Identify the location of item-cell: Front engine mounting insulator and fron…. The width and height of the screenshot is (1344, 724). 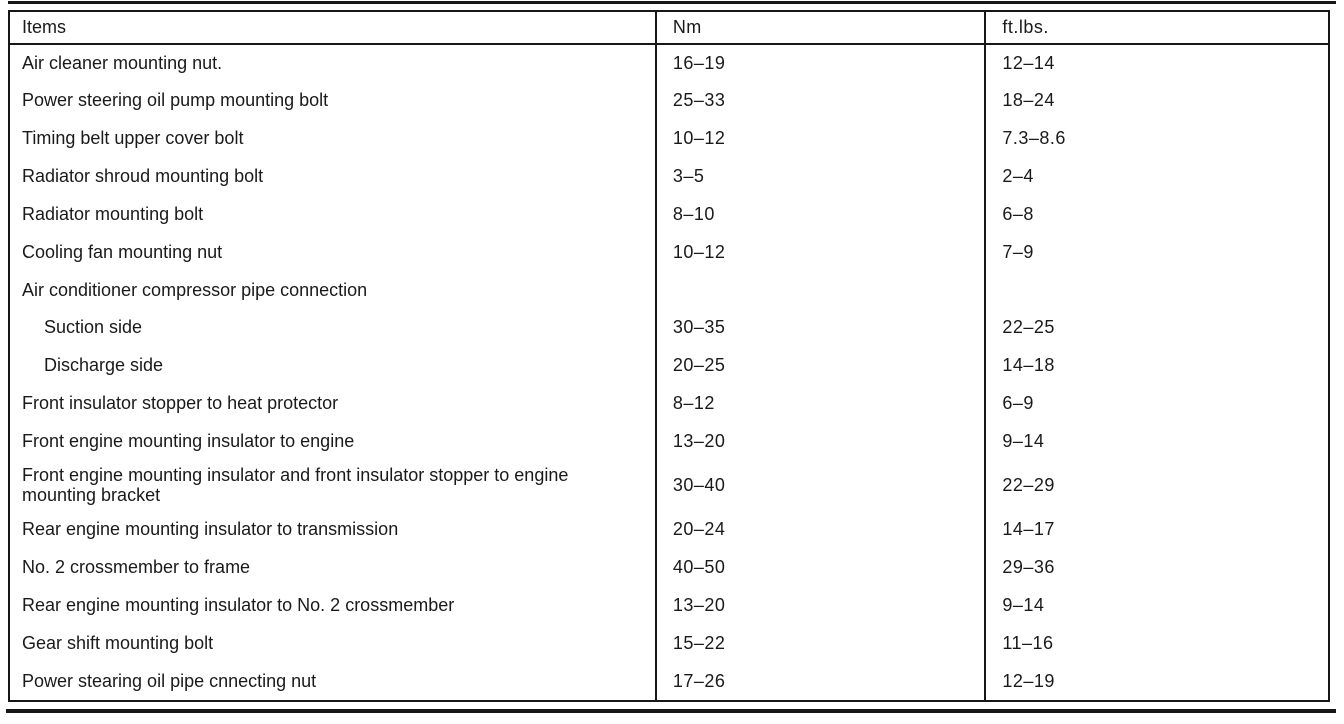
(295, 485).